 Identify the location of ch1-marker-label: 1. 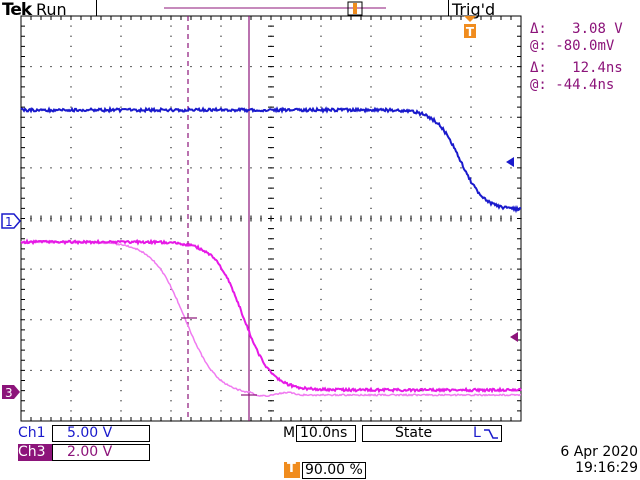
(9, 222).